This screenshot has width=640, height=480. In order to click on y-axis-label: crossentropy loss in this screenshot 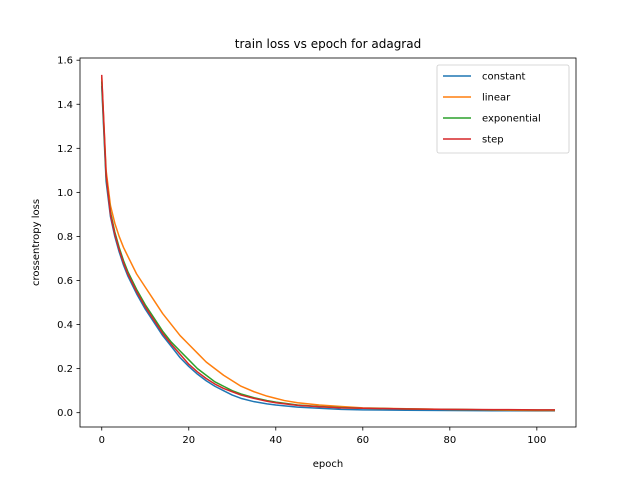, I will do `click(36, 242)`.